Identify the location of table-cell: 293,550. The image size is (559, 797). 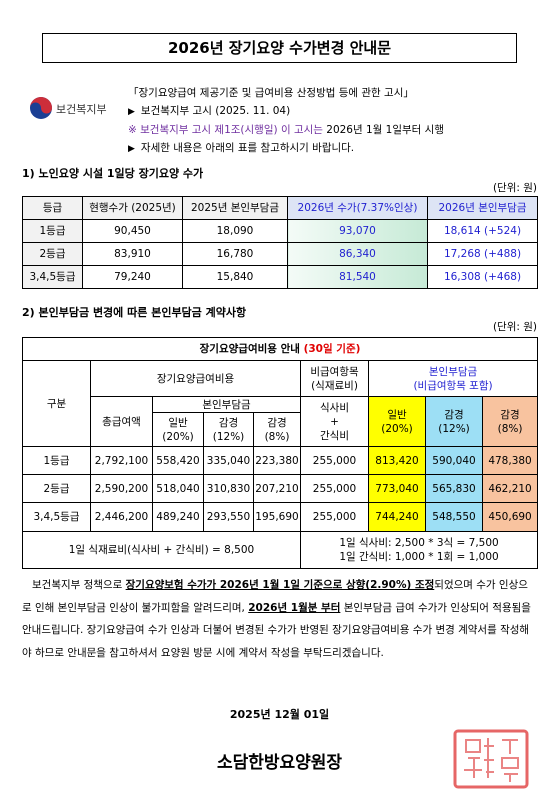
(228, 517).